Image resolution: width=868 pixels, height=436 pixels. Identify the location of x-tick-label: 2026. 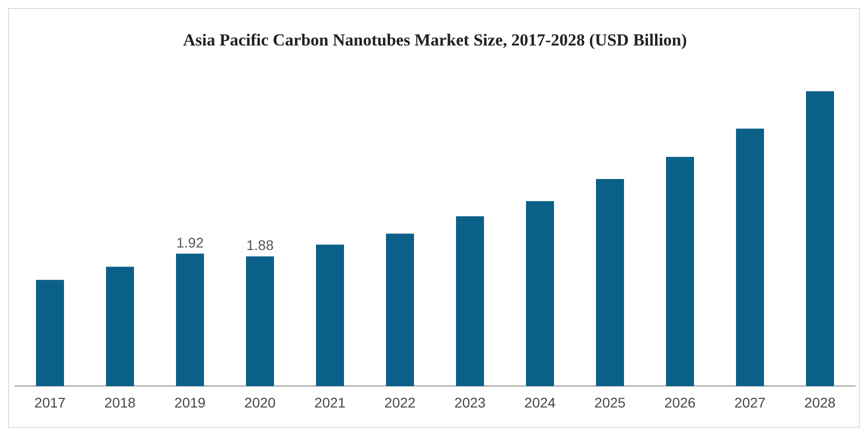
(680, 402).